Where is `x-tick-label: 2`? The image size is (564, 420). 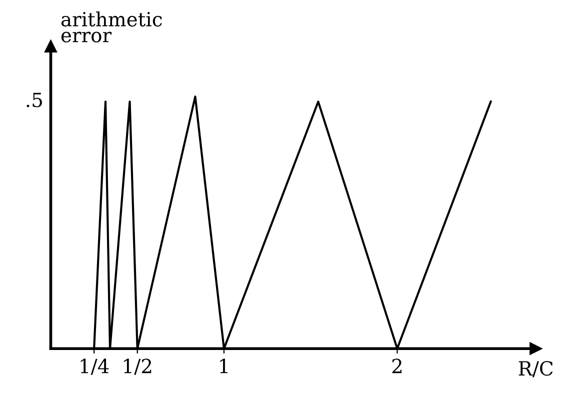 x-tick-label: 2 is located at coordinates (397, 366).